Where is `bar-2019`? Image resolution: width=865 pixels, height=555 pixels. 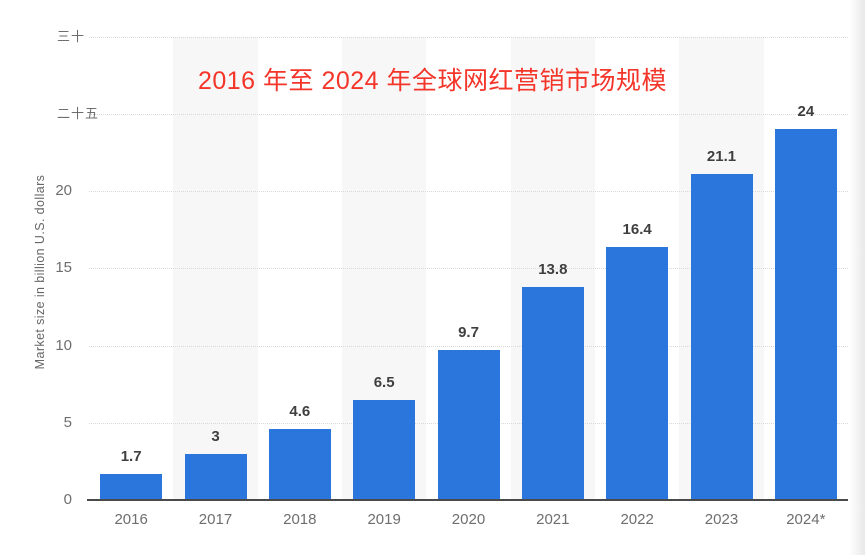 bar-2019 is located at coordinates (384, 449).